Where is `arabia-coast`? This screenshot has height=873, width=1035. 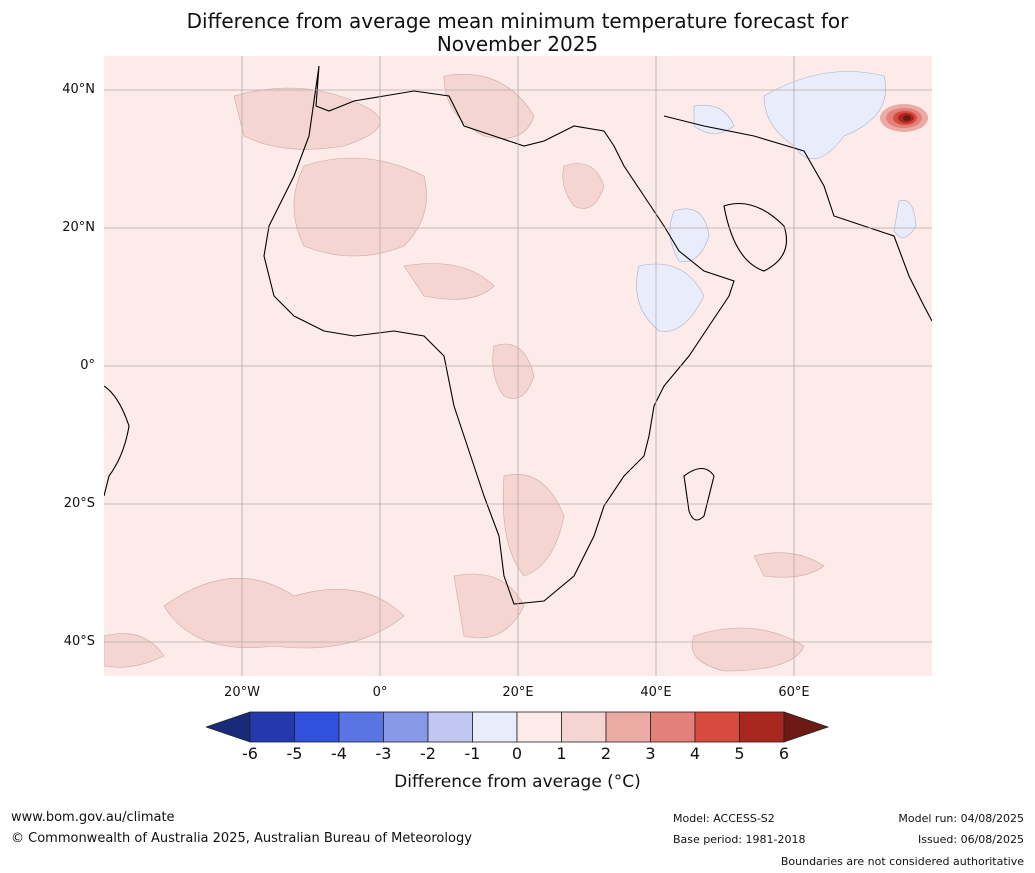 arabia-coast is located at coordinates (755, 237).